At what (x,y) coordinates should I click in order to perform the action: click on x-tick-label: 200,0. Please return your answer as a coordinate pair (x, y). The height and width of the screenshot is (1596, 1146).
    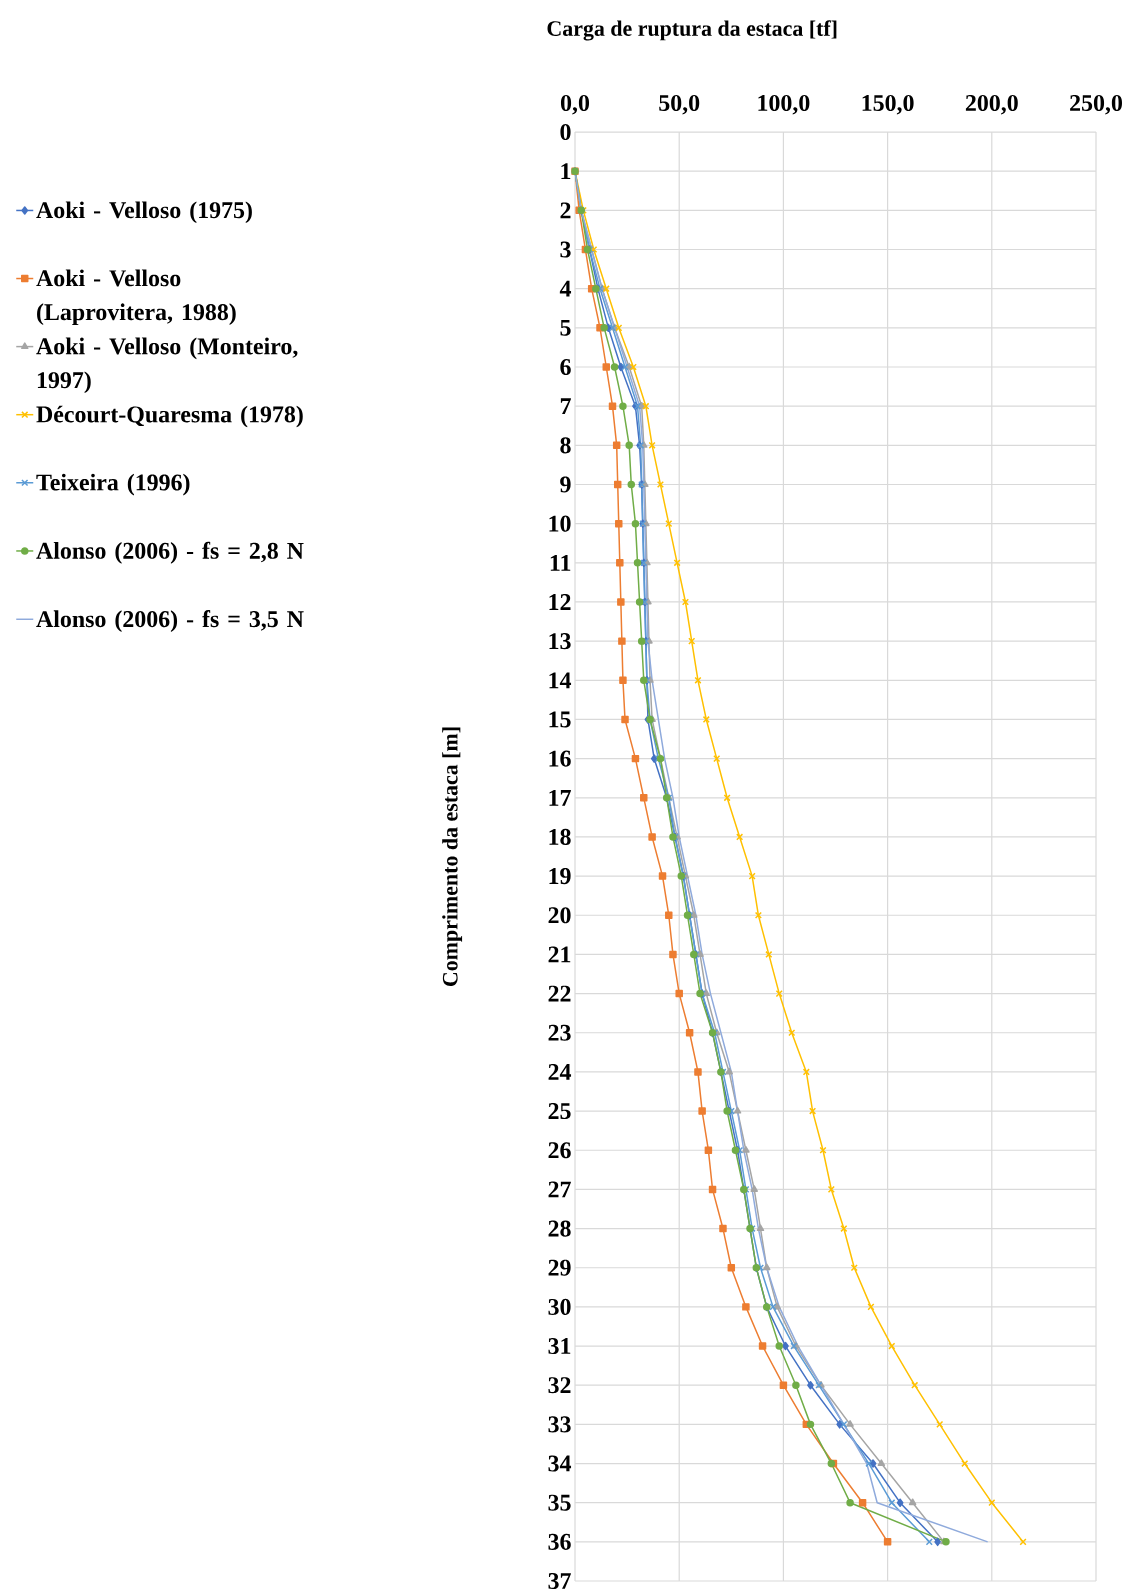
    Looking at the image, I should click on (991, 104).